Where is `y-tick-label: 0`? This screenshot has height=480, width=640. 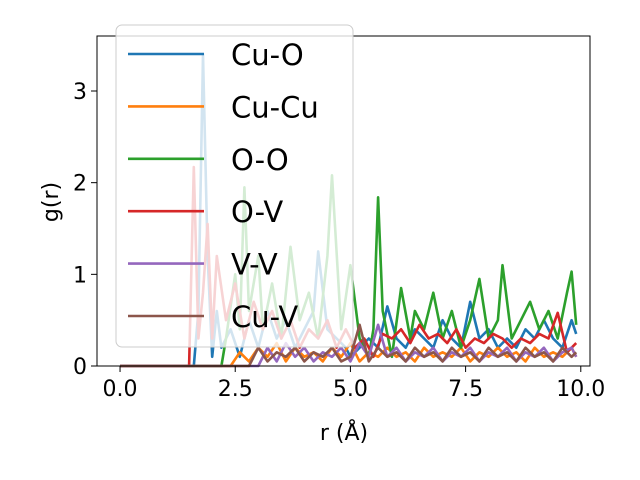
y-tick-label: 0 is located at coordinates (80, 367).